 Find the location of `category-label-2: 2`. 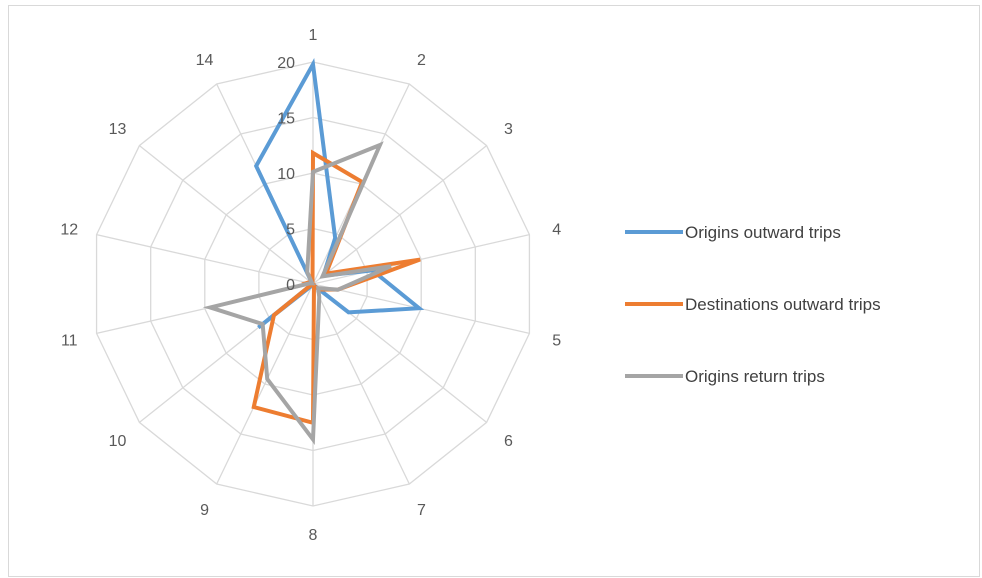

category-label-2: 2 is located at coordinates (421, 60).